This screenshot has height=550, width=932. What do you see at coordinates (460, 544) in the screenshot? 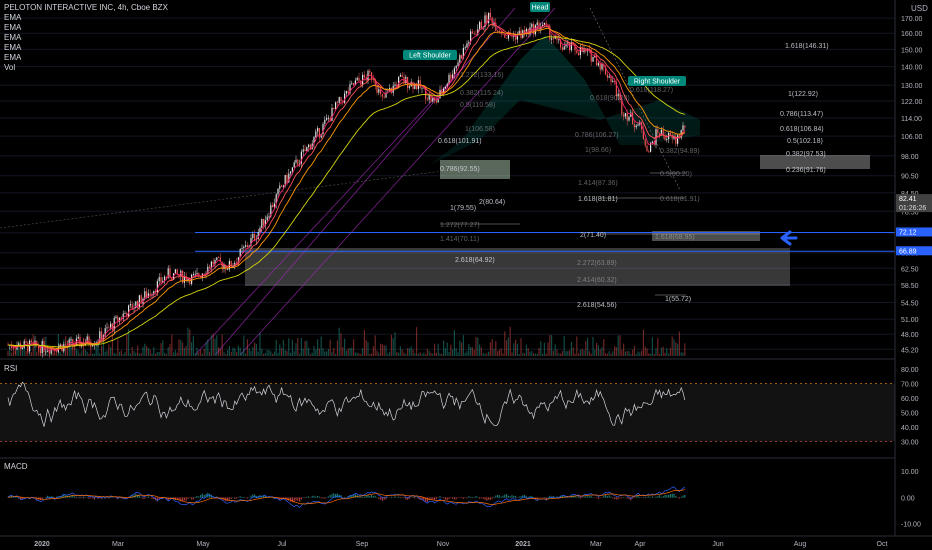
I see `time-axis: 2020 Mar May Jul Sep Nov 2021 Mar Apr Jun Aug Oct` at bounding box center [460, 544].